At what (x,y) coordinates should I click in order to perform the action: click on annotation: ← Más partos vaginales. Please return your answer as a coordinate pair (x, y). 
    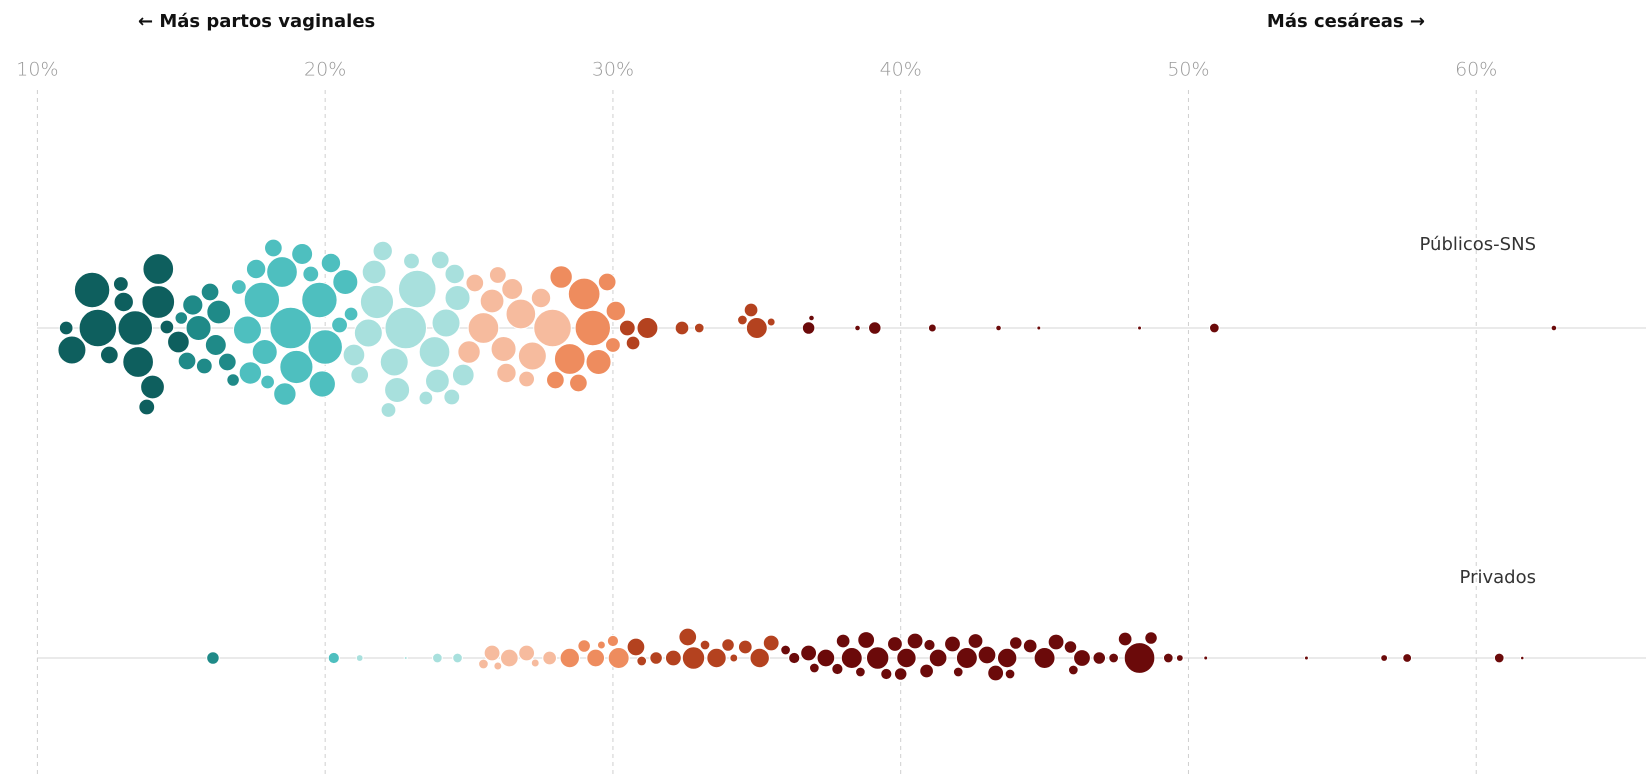
    Looking at the image, I should click on (256, 21).